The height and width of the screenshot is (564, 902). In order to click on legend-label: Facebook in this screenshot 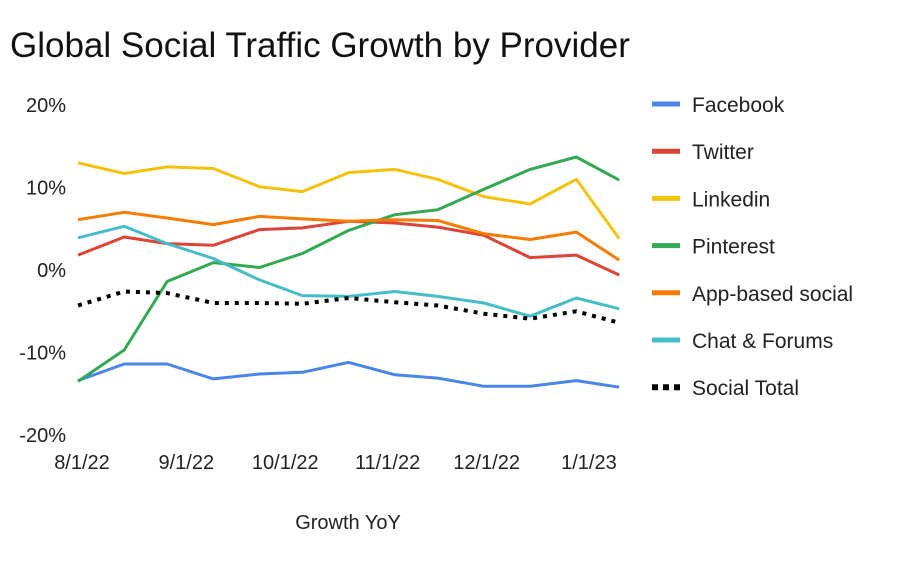, I will do `click(738, 105)`.